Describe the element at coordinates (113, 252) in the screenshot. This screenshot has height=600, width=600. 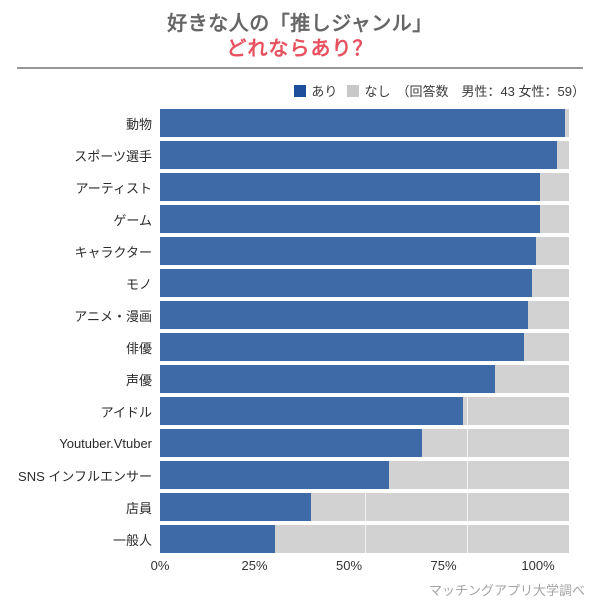
I see `category-label: キャラクター` at that location.